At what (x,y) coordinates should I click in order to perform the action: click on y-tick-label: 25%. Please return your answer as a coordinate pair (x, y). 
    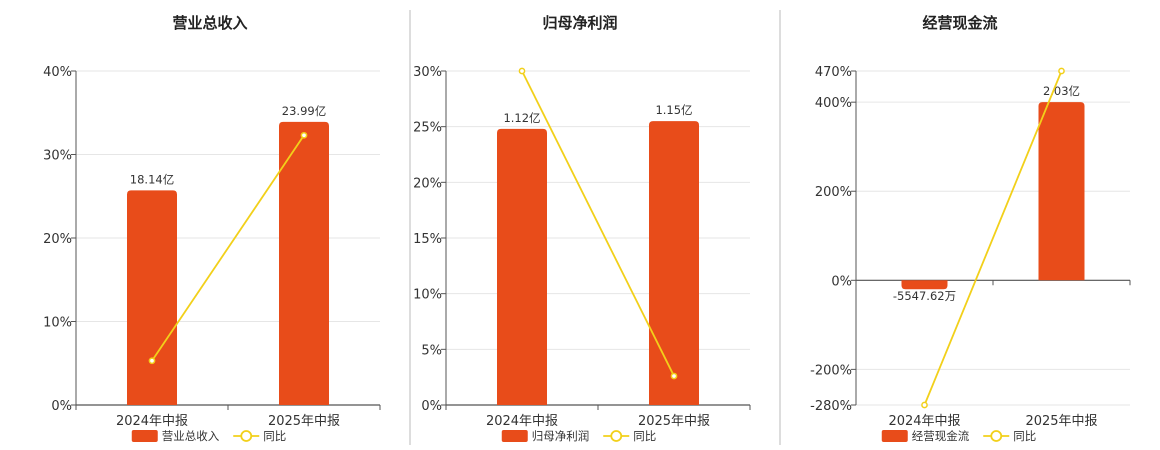
    Looking at the image, I should click on (427, 128).